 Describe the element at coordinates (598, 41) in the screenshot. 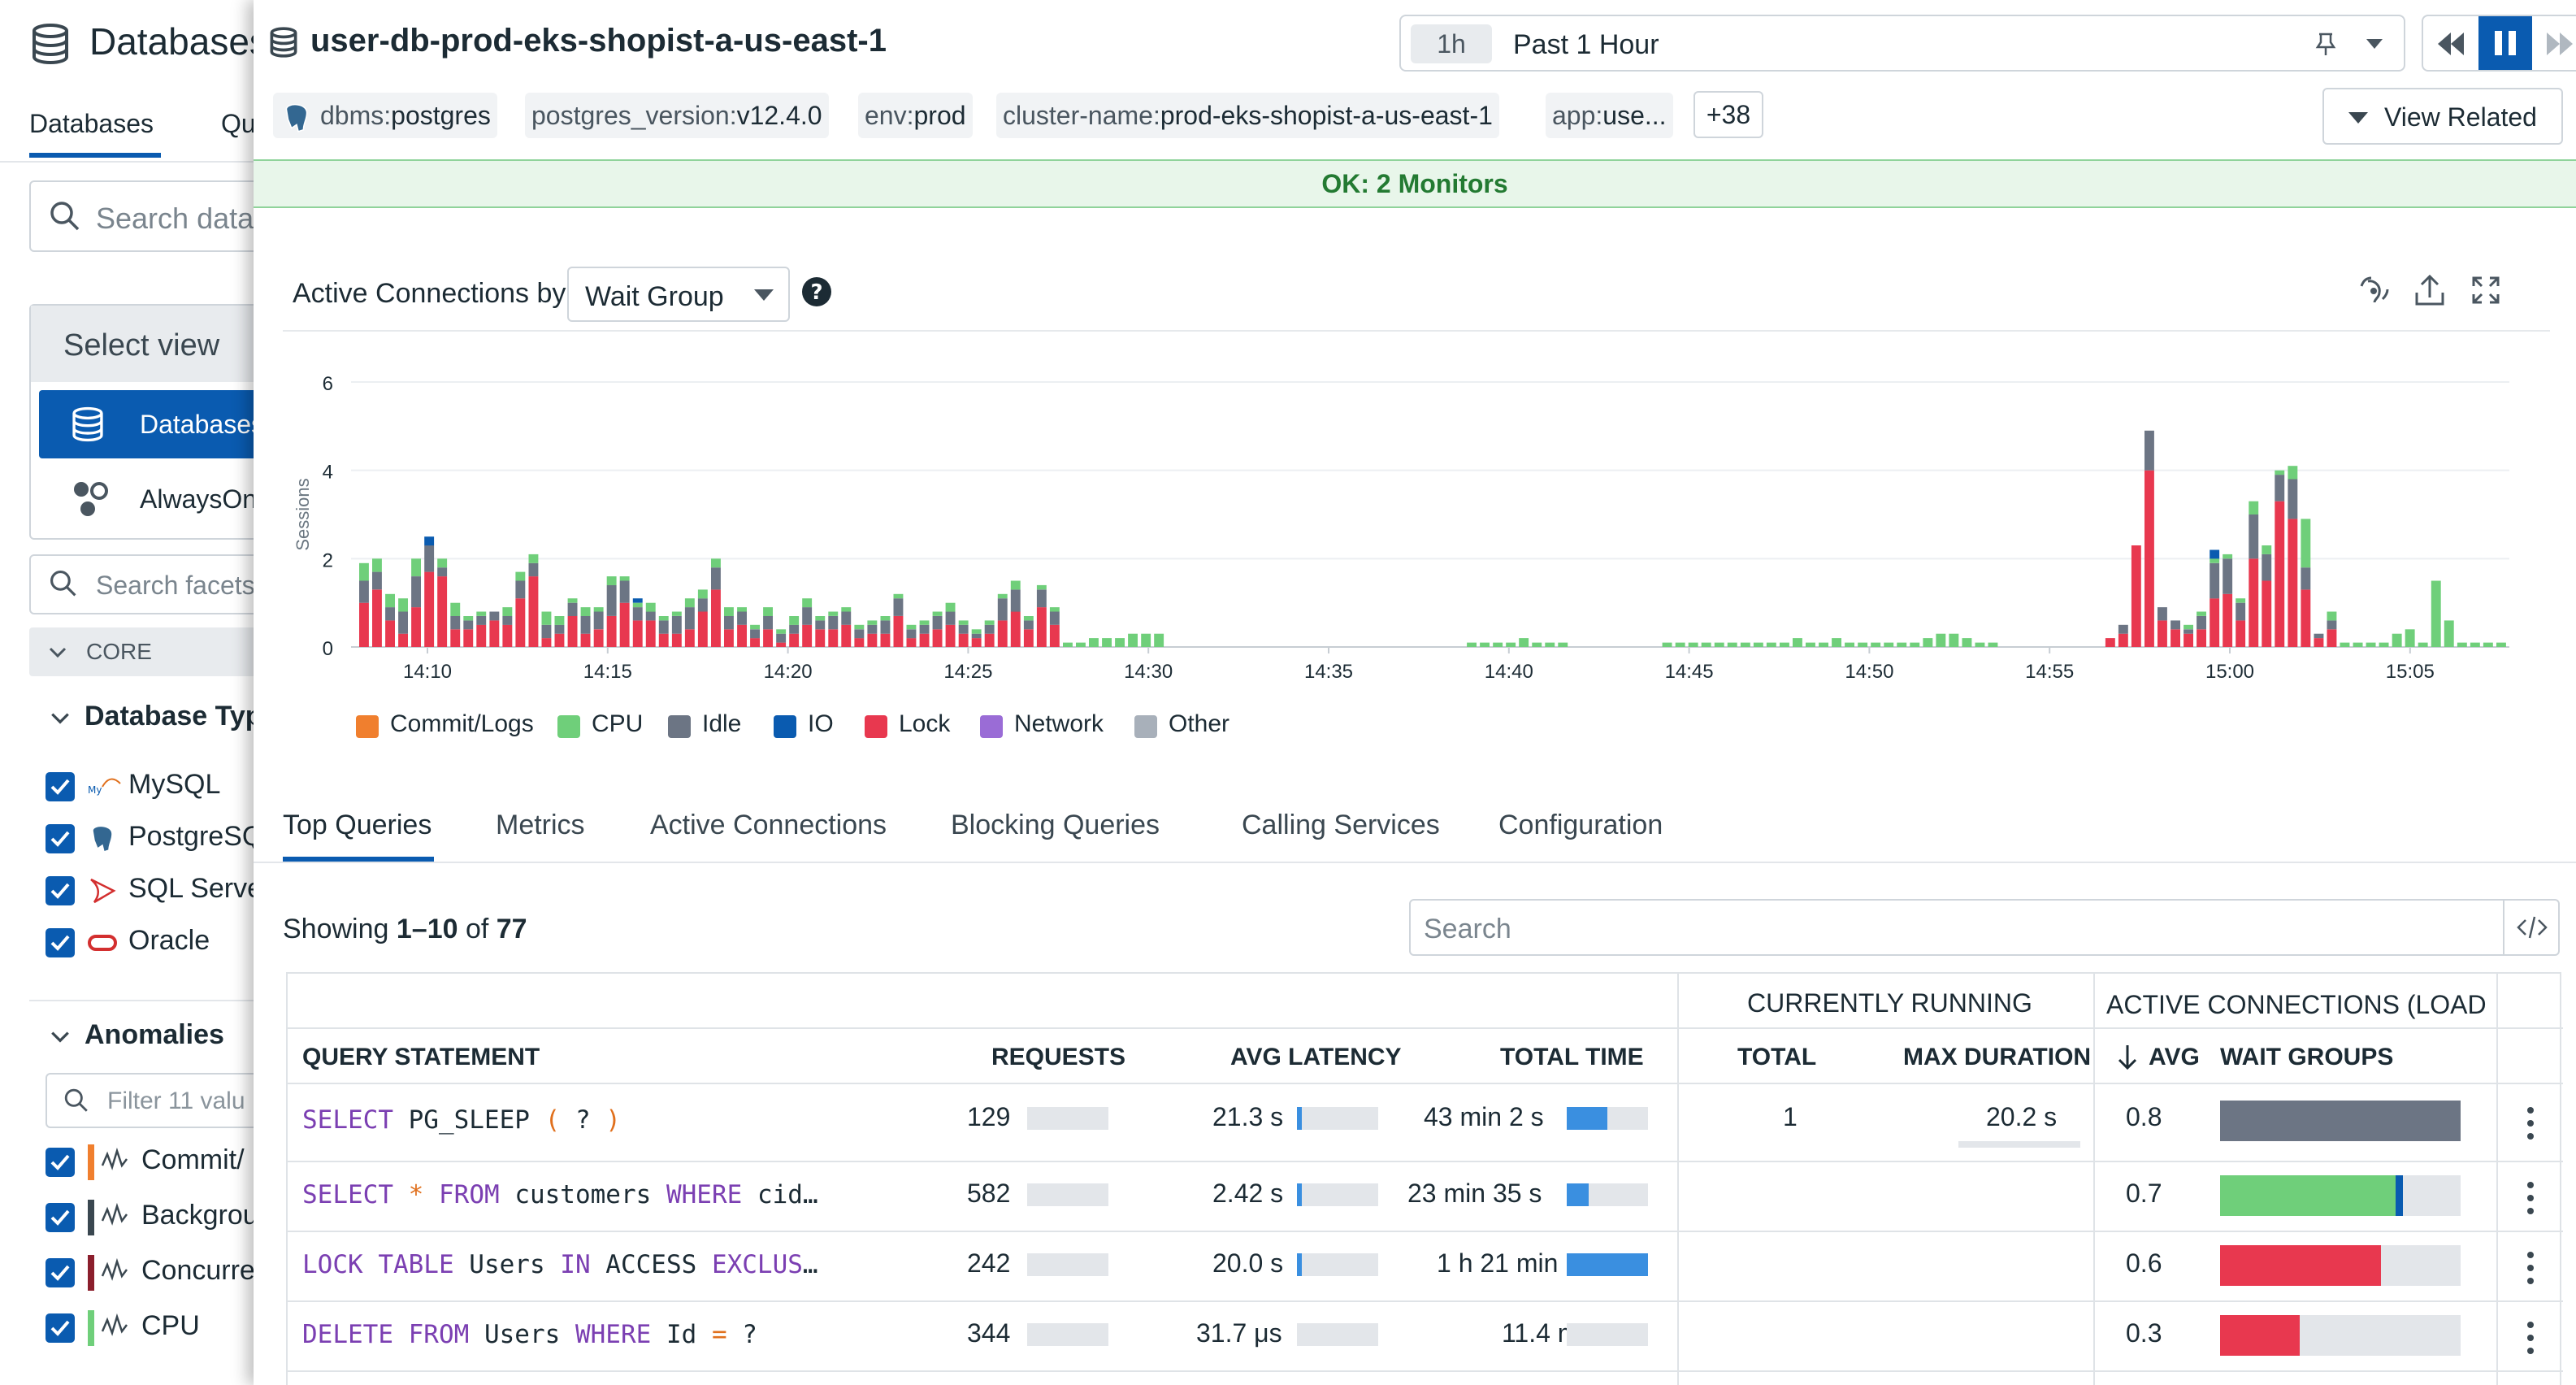

I see `panel-title: user-db-prod-eks-shopist-a-us-east-1` at that location.